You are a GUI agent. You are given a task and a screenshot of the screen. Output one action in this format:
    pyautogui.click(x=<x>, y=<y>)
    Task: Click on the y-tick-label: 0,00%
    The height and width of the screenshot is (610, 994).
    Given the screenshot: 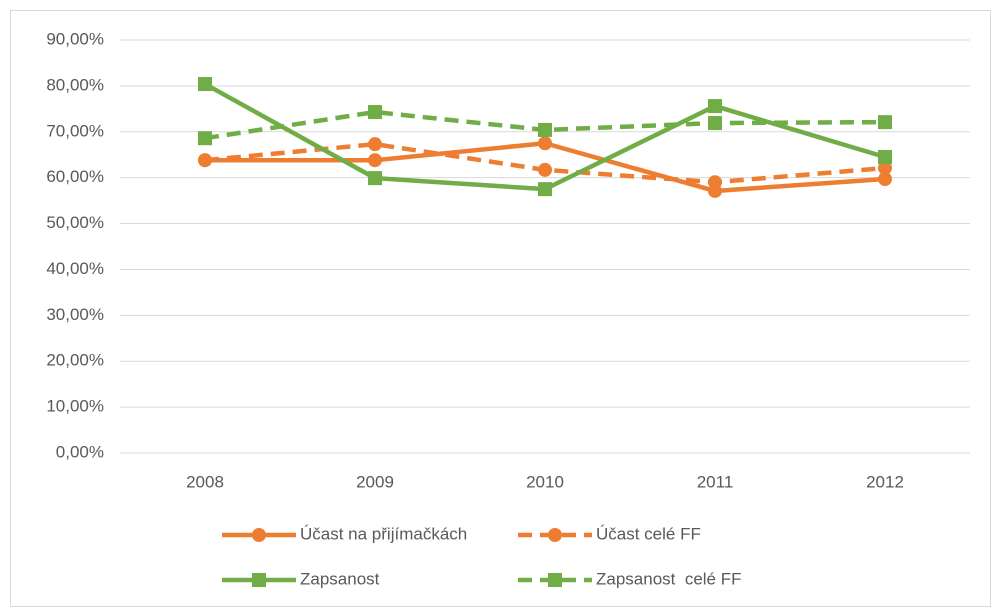 What is the action you would take?
    pyautogui.click(x=80, y=451)
    